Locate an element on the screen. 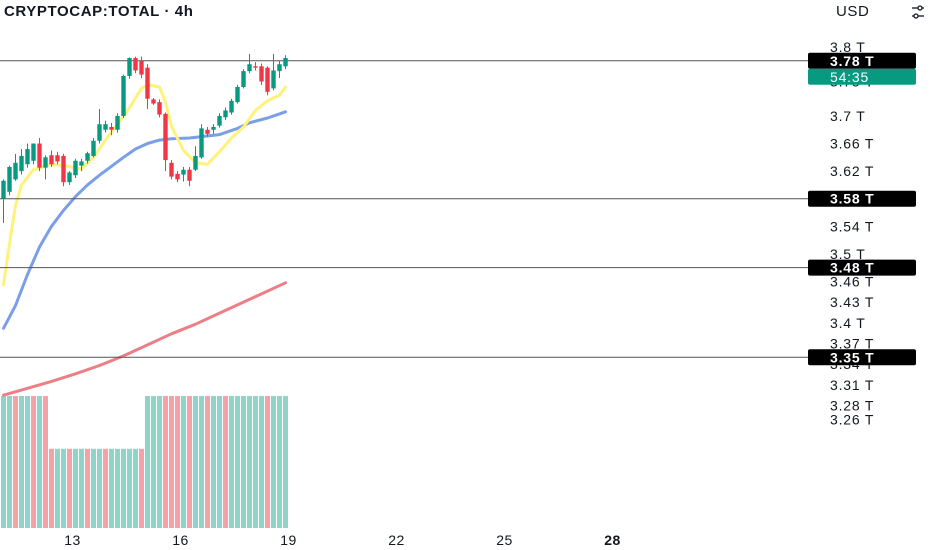 The width and height of the screenshot is (932, 550). price-tag-label: 3.58 T is located at coordinates (852, 199).